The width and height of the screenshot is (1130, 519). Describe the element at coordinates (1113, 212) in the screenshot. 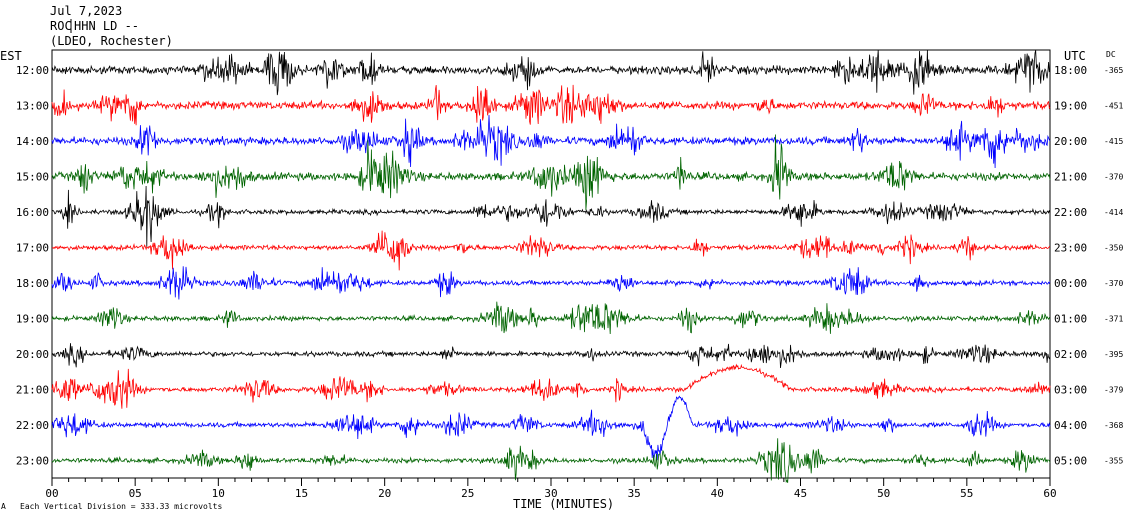

I see `dc-value: -414` at that location.